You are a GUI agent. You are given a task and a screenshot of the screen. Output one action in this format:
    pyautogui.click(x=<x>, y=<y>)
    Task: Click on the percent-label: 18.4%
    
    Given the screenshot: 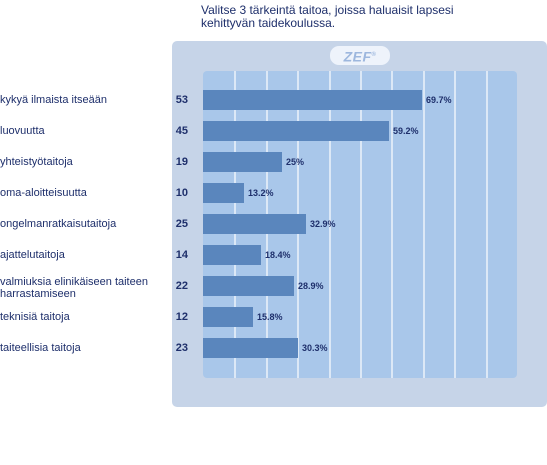 What is the action you would take?
    pyautogui.click(x=278, y=255)
    